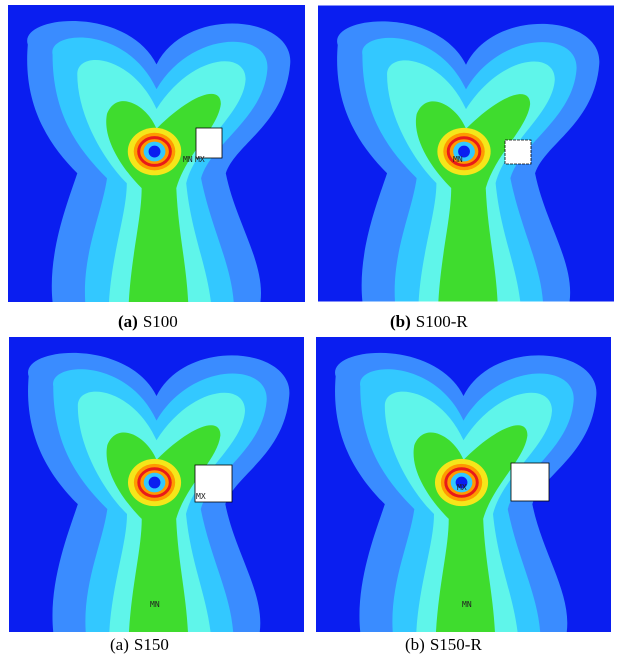  Describe the element at coordinates (160, 321) in the screenshot. I see `caption-name: S100` at that location.